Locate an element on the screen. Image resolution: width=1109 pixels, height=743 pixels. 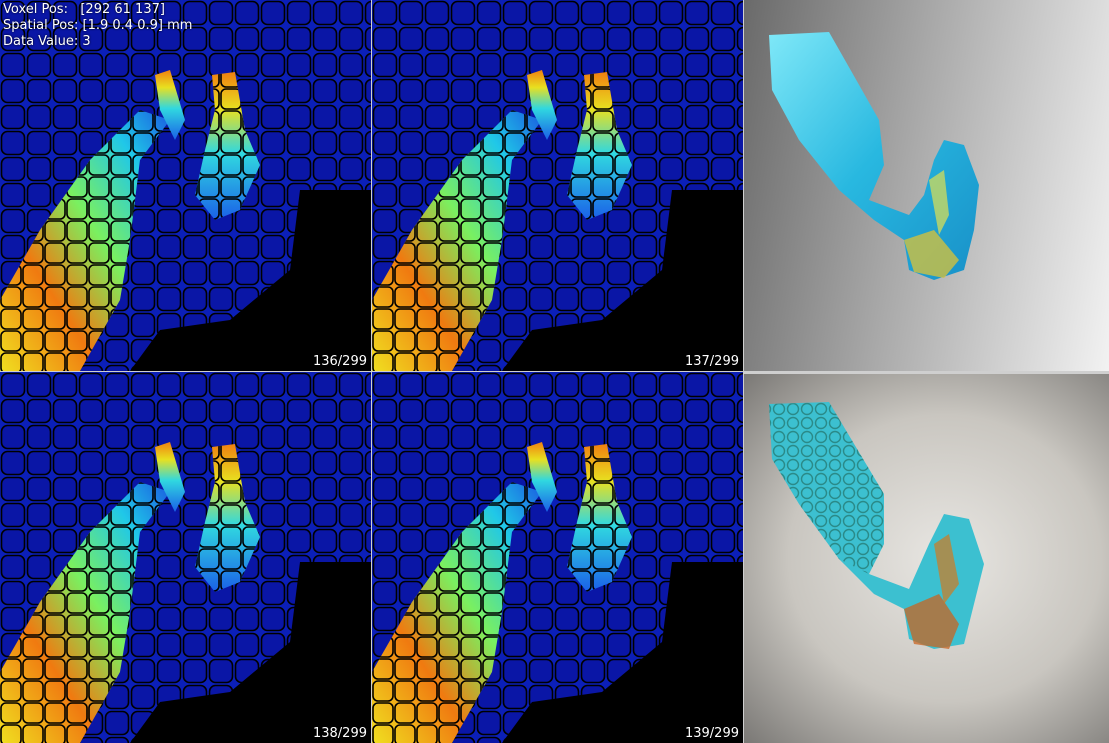
slice-index-label: 139/299 is located at coordinates (711, 733).